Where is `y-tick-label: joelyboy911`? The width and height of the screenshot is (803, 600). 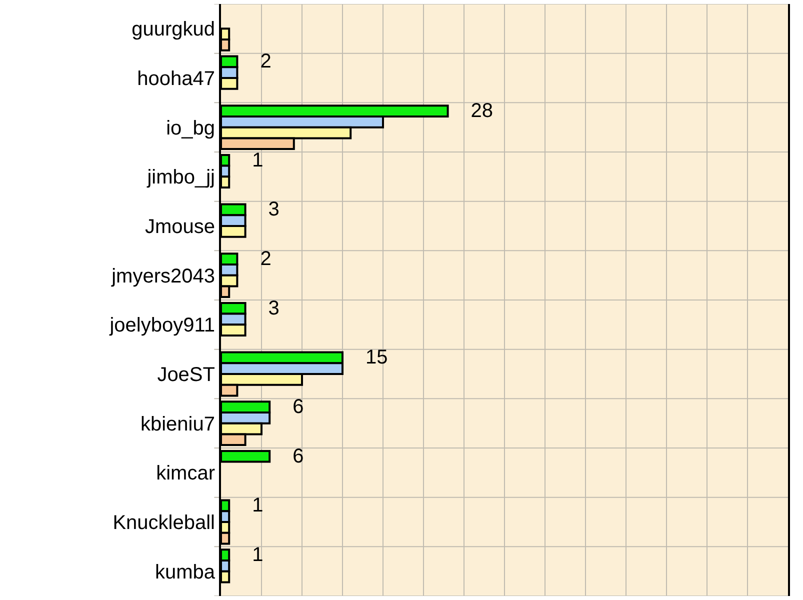
y-tick-label: joelyboy911 is located at coordinates (161, 325).